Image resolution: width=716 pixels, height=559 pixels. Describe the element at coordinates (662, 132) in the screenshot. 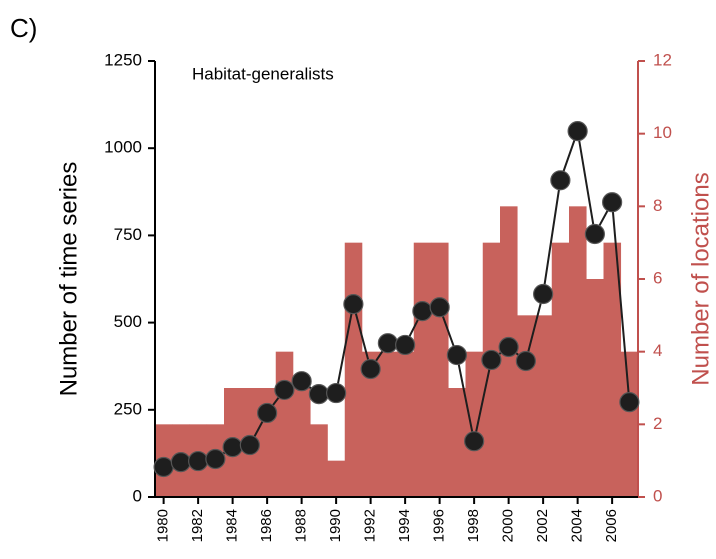

I see `y2-tick-label: 10` at that location.